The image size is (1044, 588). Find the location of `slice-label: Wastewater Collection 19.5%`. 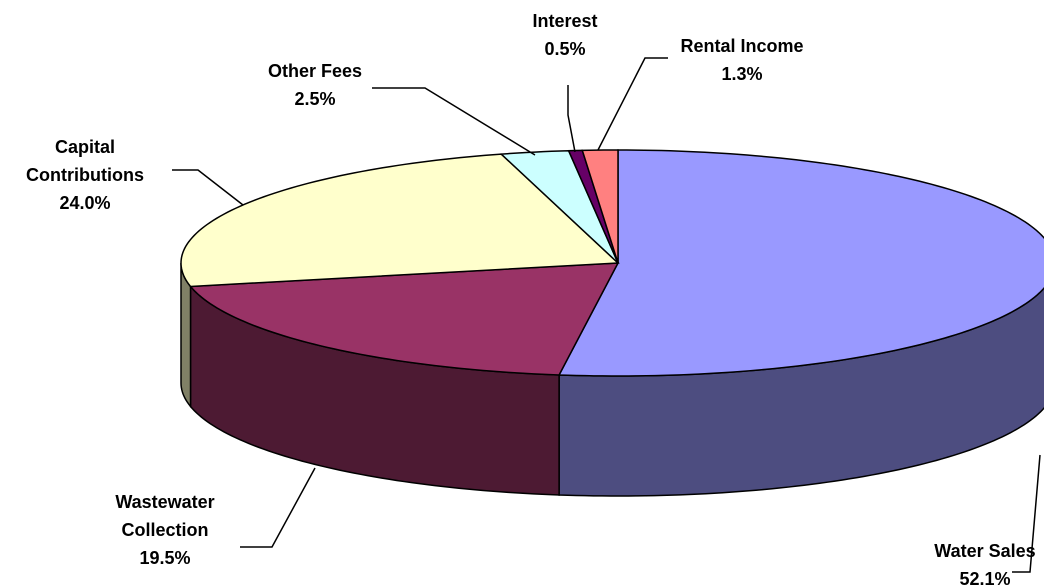

slice-label: Wastewater Collection 19.5% is located at coordinates (165, 530).